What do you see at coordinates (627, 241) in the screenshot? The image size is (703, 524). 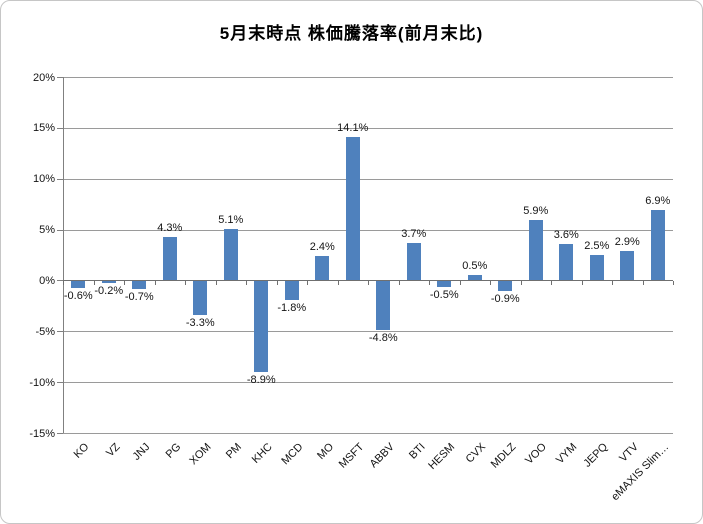 I see `bar-value-label: 2.9%` at bounding box center [627, 241].